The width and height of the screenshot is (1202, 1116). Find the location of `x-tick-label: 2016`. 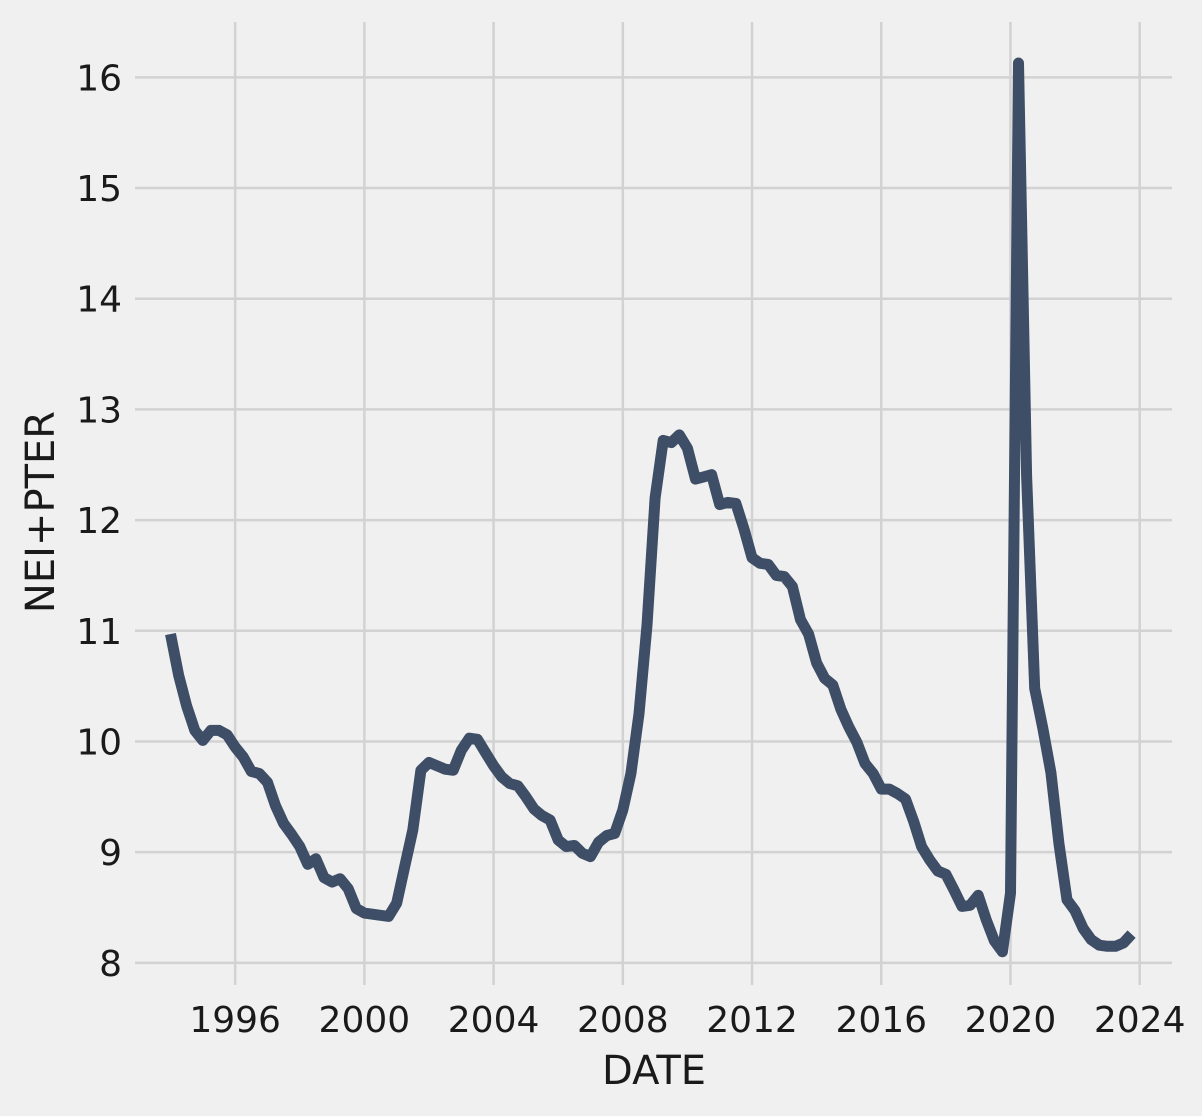

x-tick-label: 2016 is located at coordinates (881, 1020).